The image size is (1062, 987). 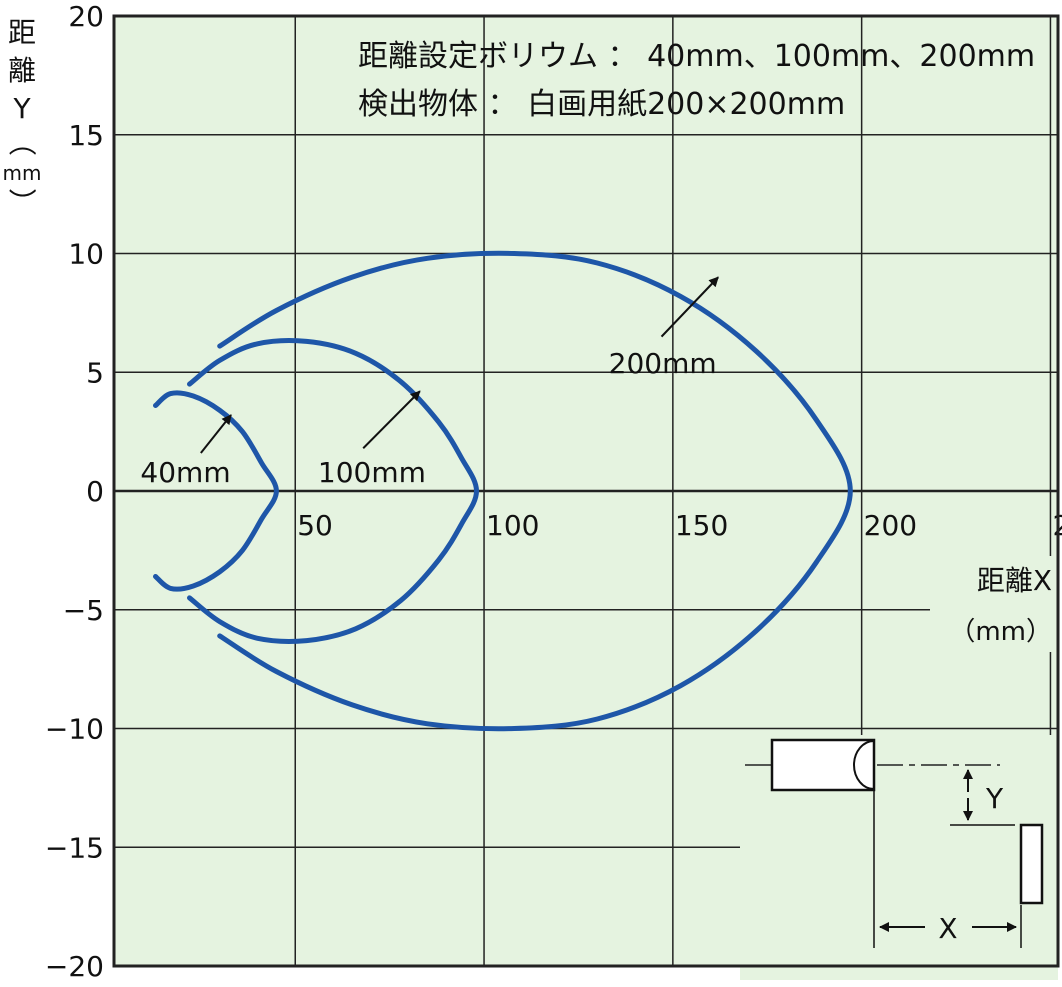 What do you see at coordinates (74, 491) in the screenshot?
I see `y-tick-labels: 20 15 10 5 0 −5 −10 −15 −20` at bounding box center [74, 491].